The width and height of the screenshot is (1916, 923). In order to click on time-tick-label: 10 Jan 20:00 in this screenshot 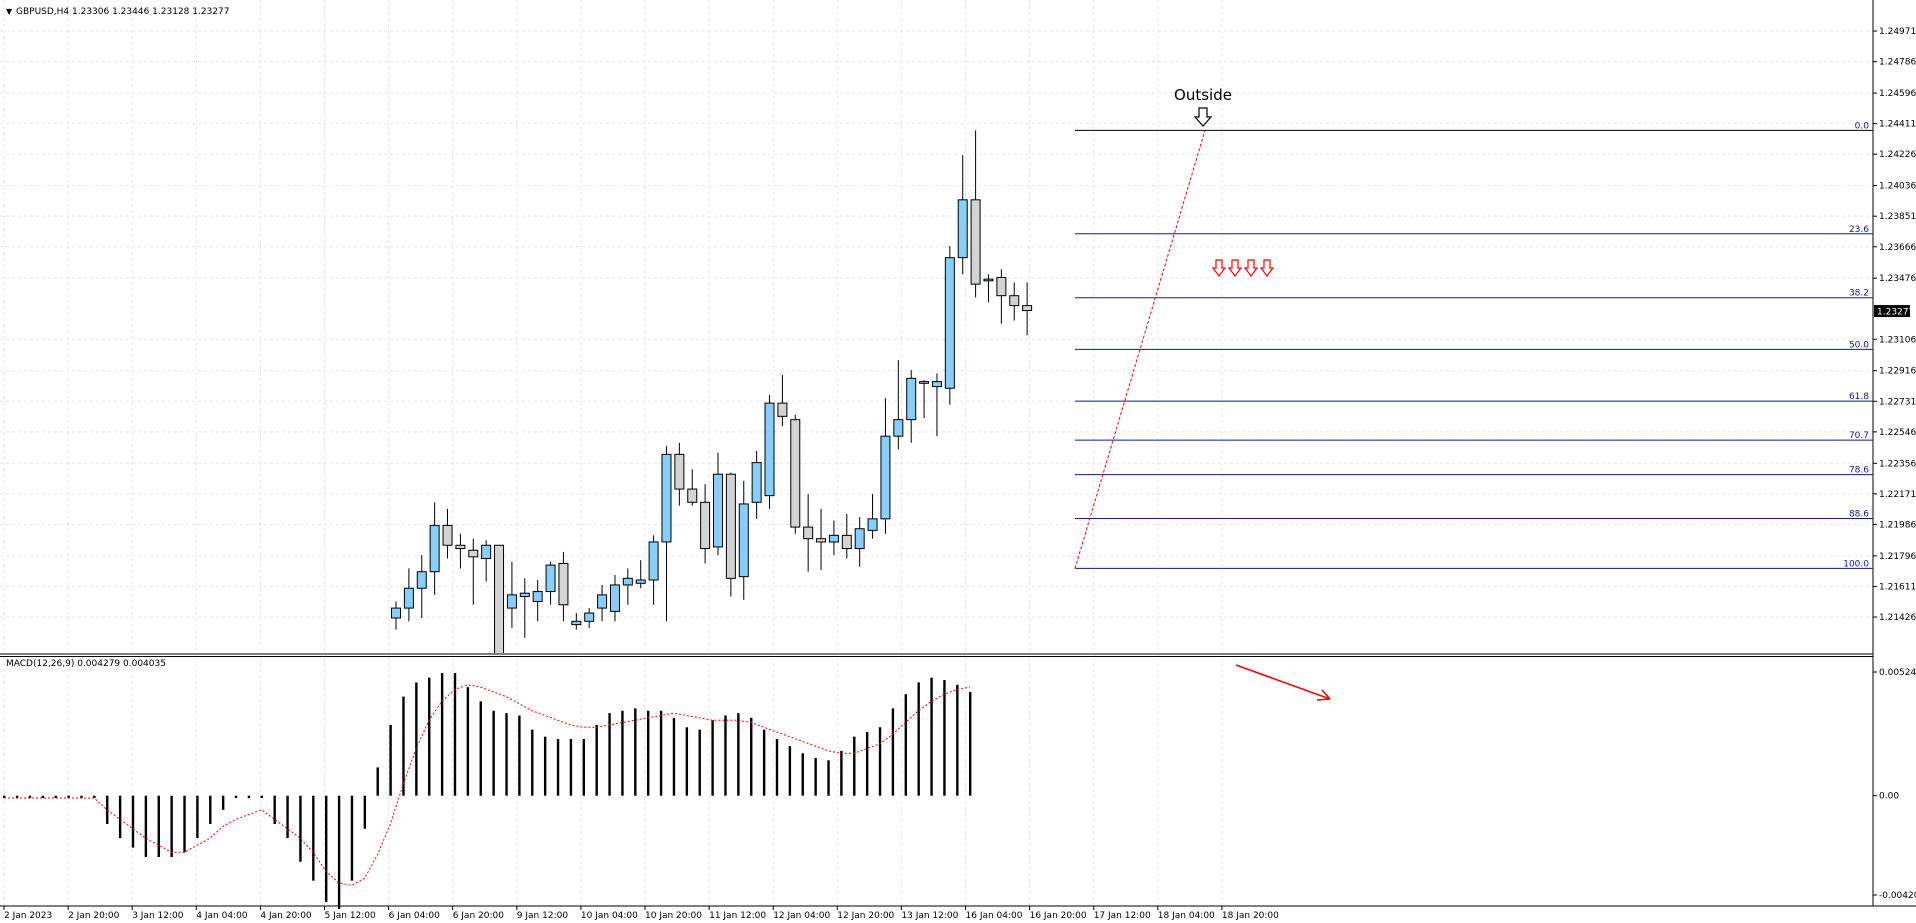, I will do `click(673, 916)`.